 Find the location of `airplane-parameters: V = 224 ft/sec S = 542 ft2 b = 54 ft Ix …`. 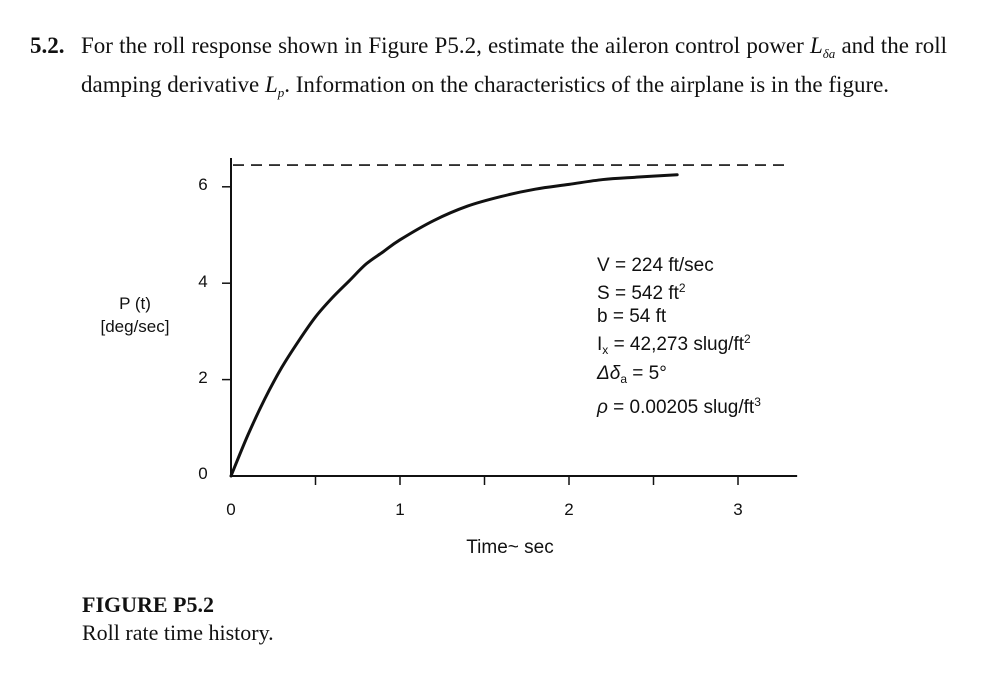

airplane-parameters: V = 224 ft/sec S = 542 ft2 b = 54 ft Ix … is located at coordinates (679, 336).